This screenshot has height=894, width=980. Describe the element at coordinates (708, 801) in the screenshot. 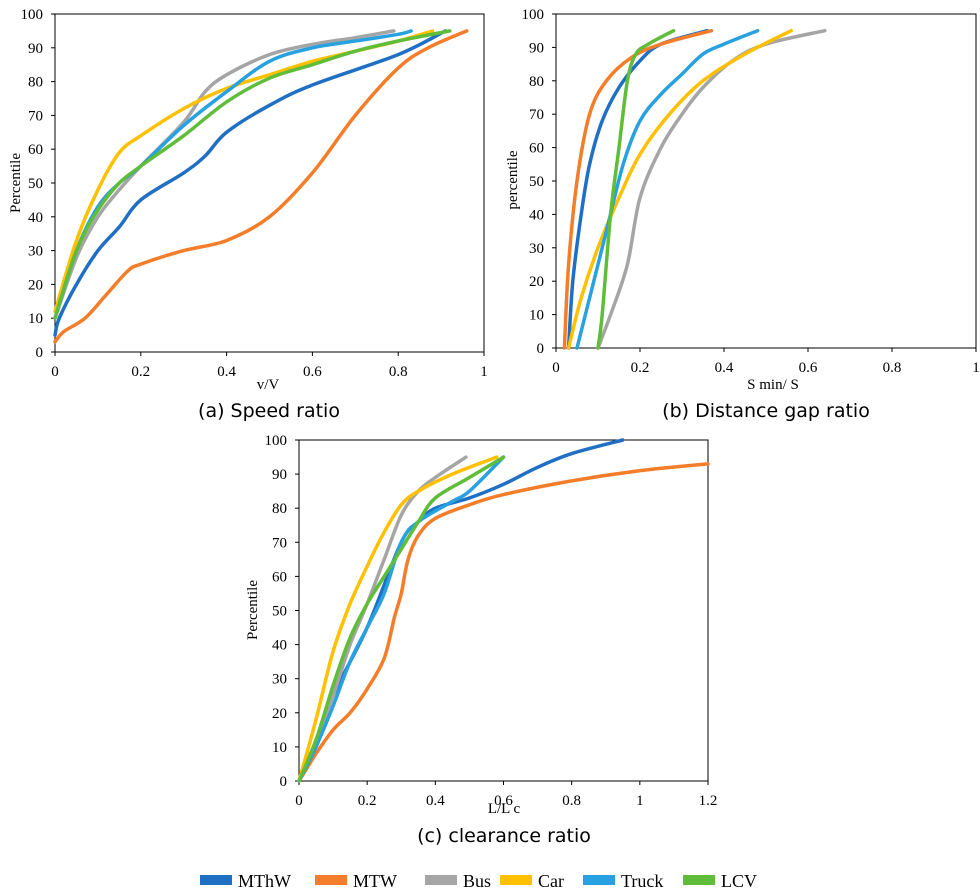

I see `x-tick-label: 1.2` at that location.